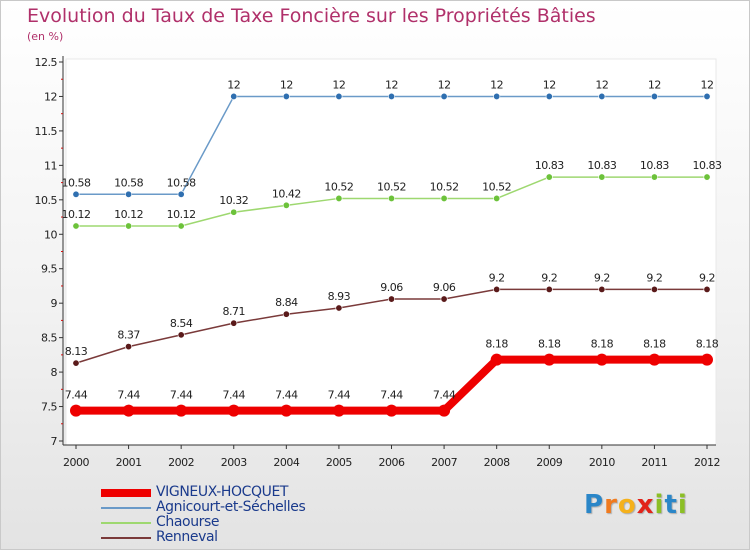 Image resolution: width=750 pixels, height=550 pixels. What do you see at coordinates (54, 441) in the screenshot?
I see `y-tick-label: 7` at bounding box center [54, 441].